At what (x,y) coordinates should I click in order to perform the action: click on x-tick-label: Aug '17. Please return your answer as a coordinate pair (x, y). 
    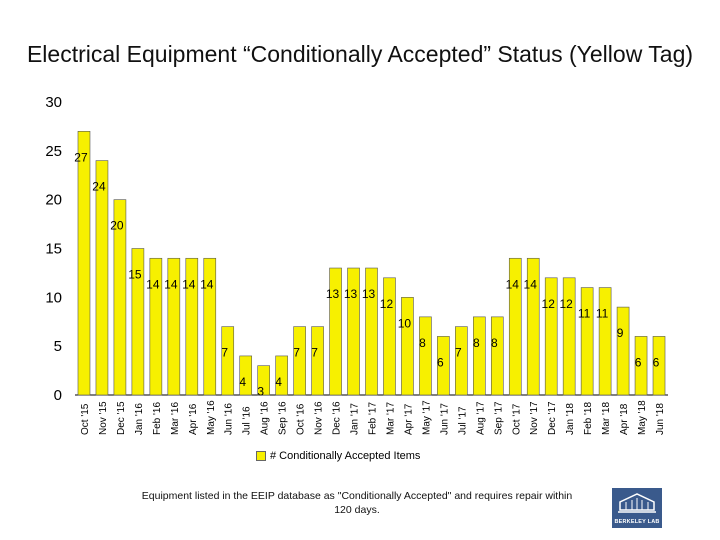
    Looking at the image, I should click on (480, 418).